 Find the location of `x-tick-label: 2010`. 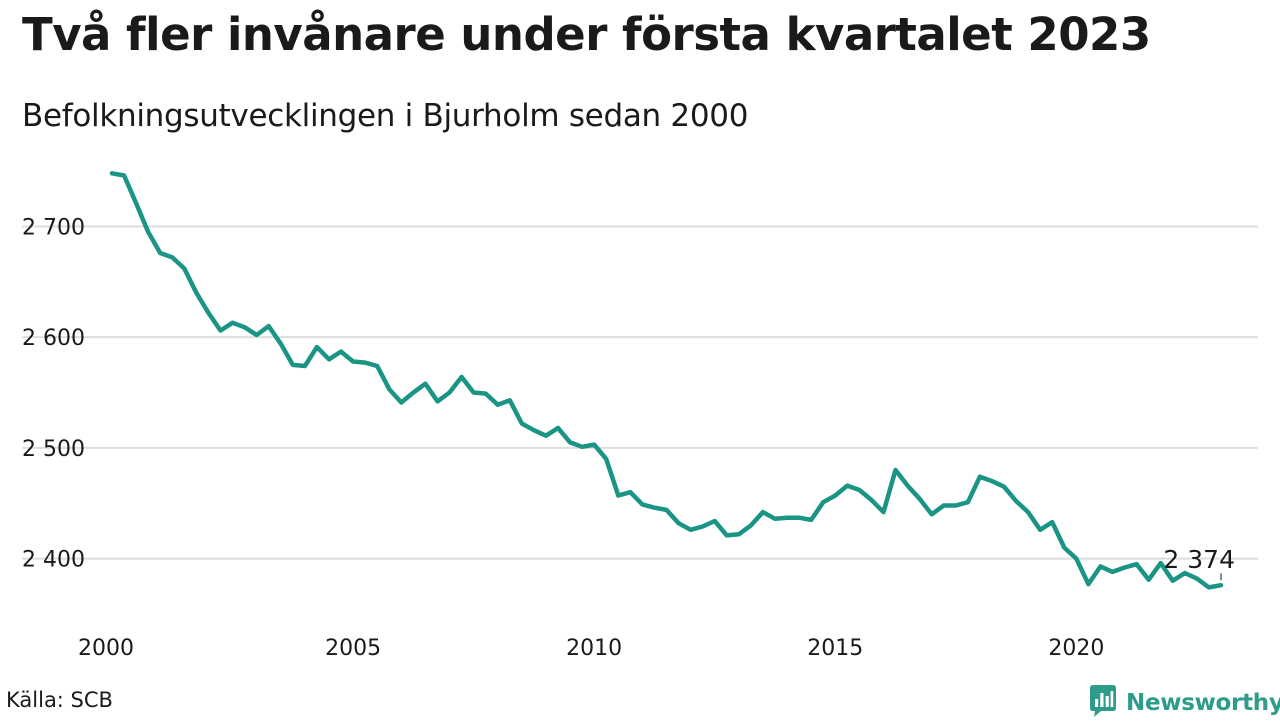

x-tick-label: 2010 is located at coordinates (594, 648).